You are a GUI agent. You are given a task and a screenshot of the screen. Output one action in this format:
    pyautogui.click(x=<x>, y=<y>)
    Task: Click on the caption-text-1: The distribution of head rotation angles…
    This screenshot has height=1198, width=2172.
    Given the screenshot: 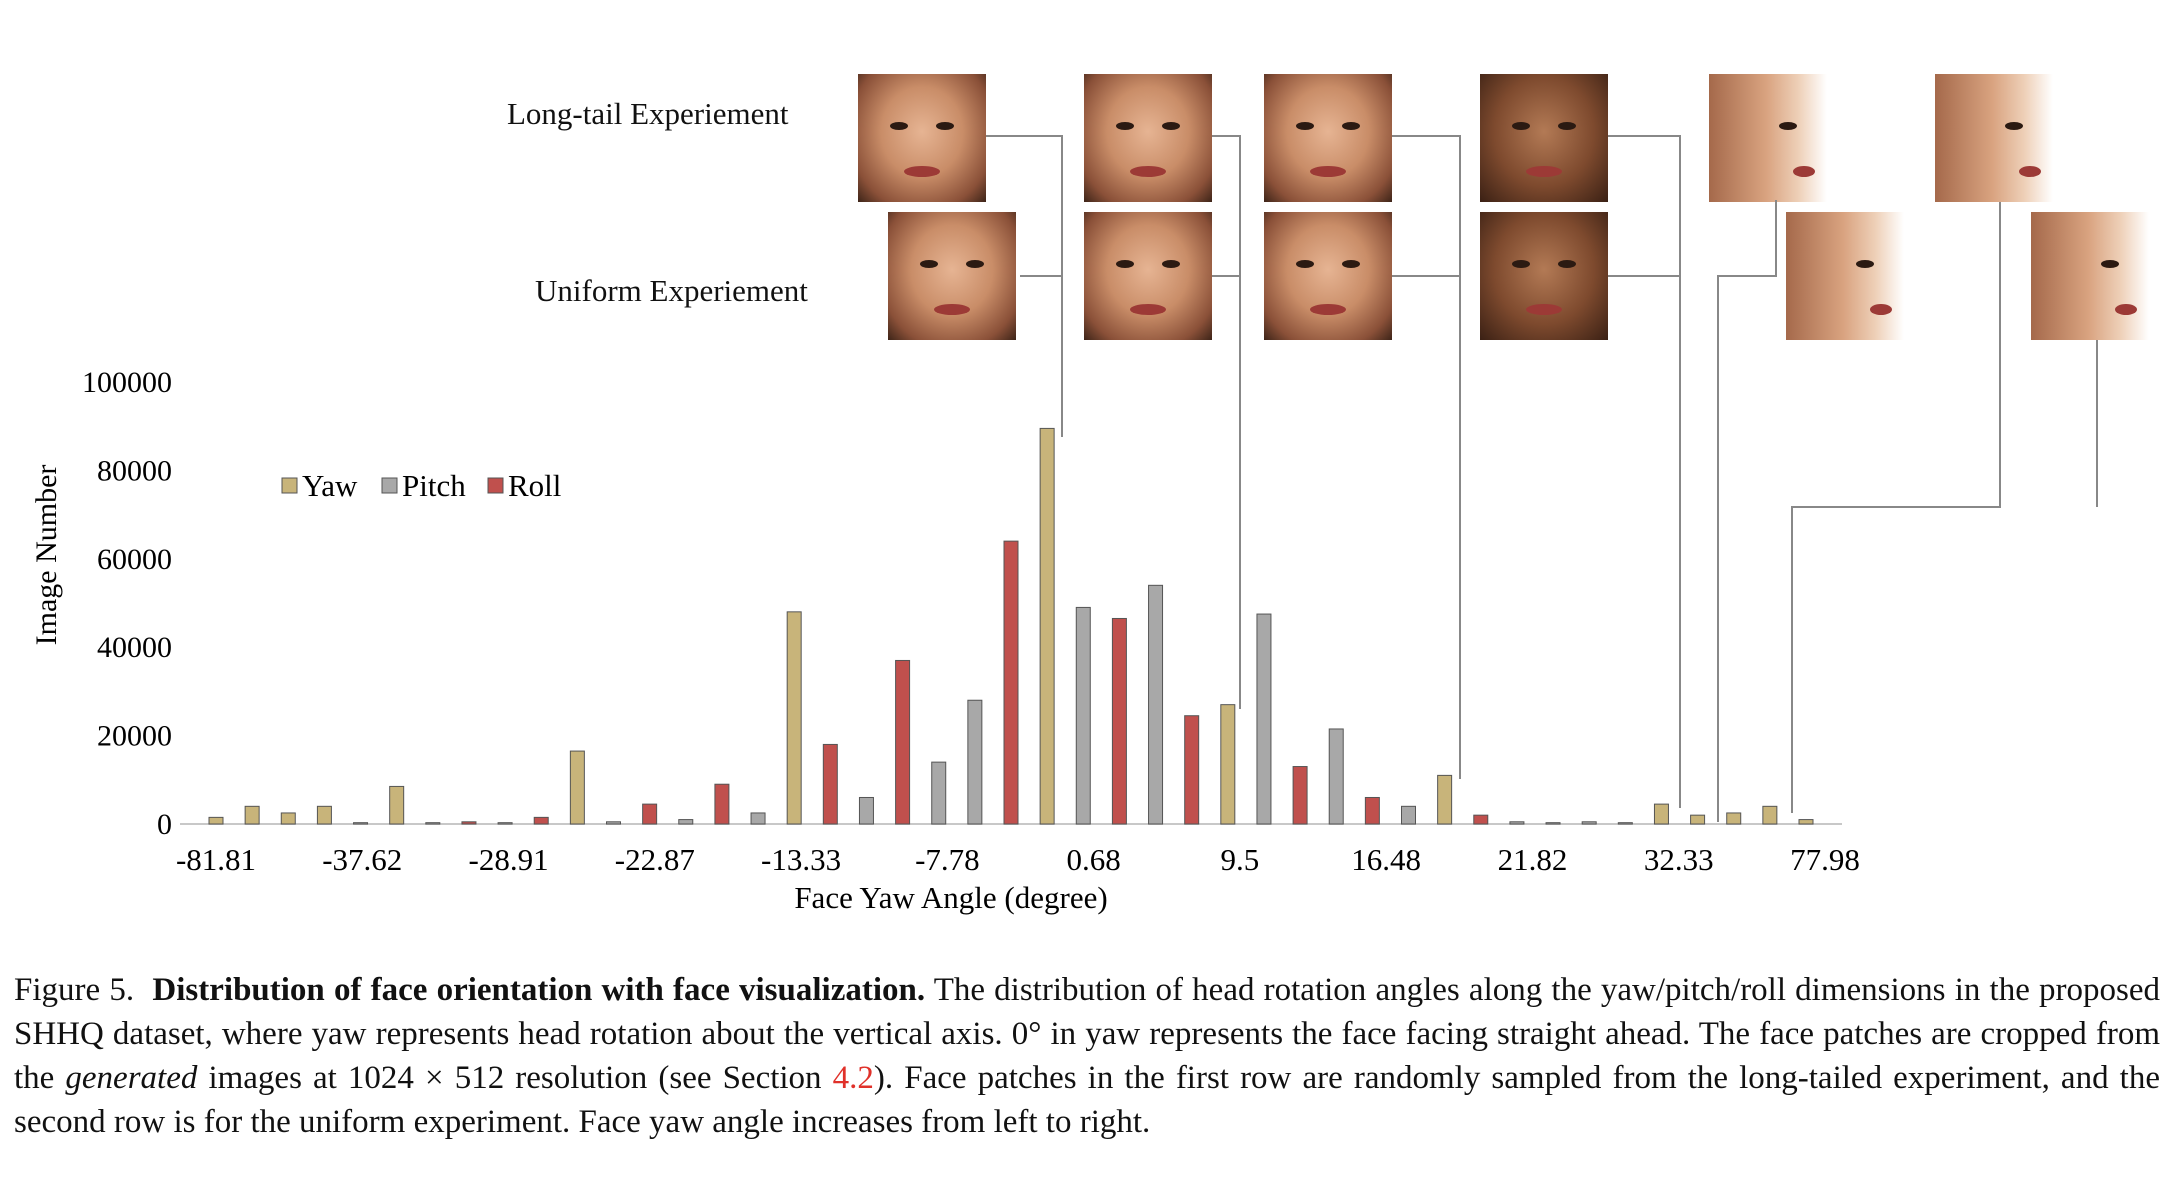 What is the action you would take?
    pyautogui.click(x=1087, y=1034)
    